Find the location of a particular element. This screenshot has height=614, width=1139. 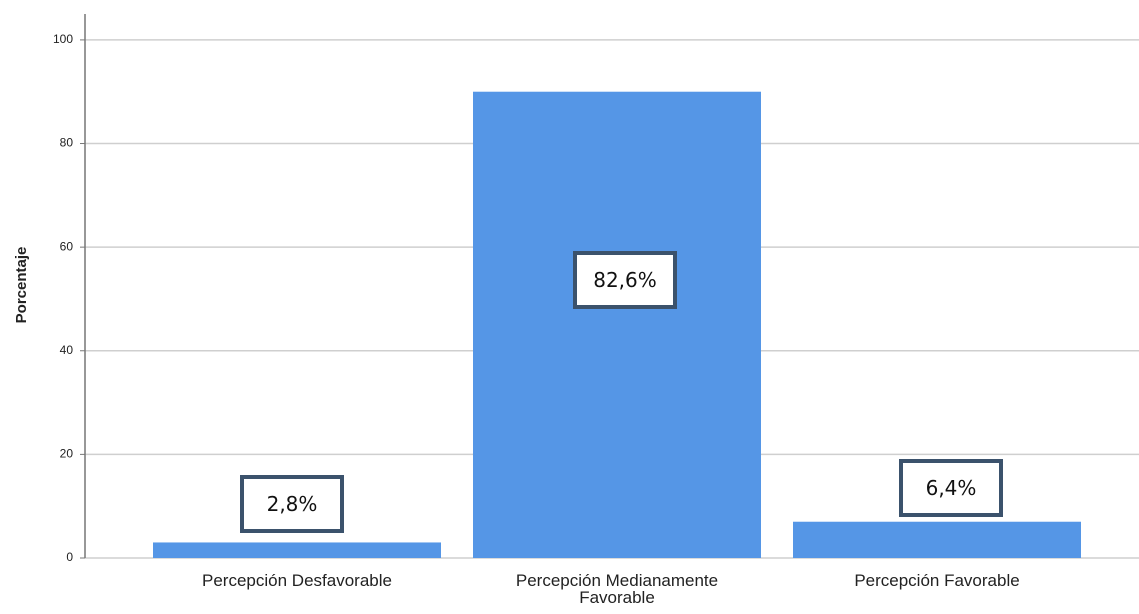

x-tick-label: Percepción Desfavorable is located at coordinates (297, 580).